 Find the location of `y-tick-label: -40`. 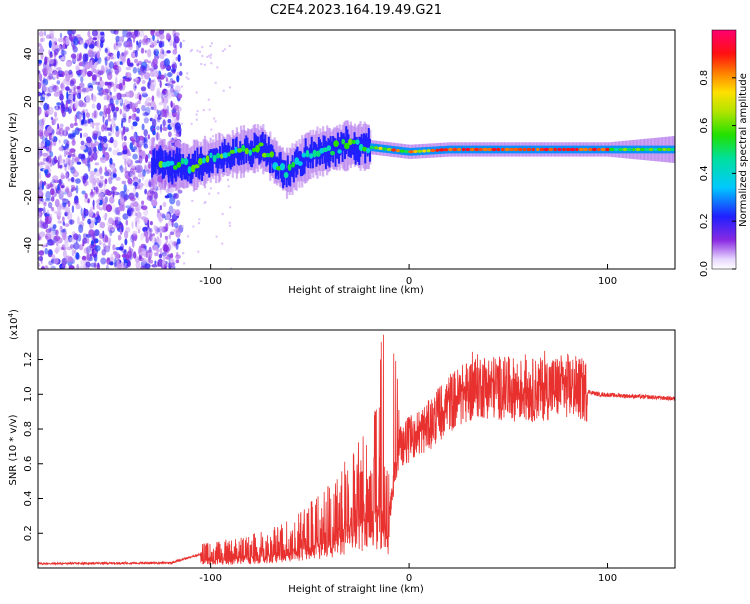

y-tick-label: -40 is located at coordinates (28, 245).